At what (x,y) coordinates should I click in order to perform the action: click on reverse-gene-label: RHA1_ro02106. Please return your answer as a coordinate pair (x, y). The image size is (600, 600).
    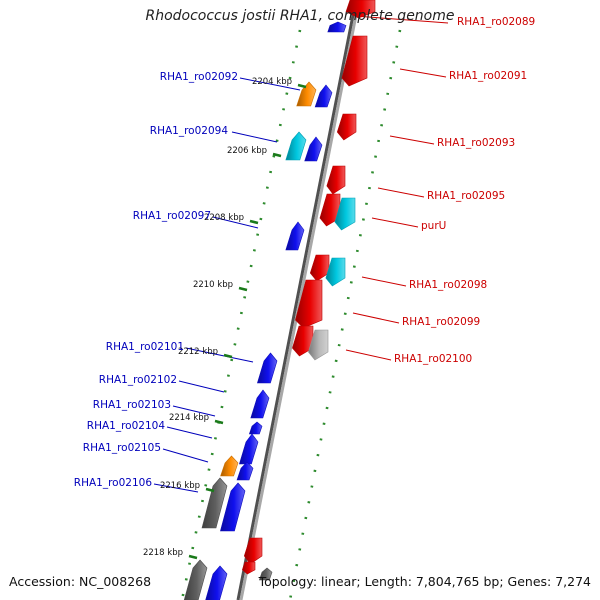
    Looking at the image, I should click on (113, 483).